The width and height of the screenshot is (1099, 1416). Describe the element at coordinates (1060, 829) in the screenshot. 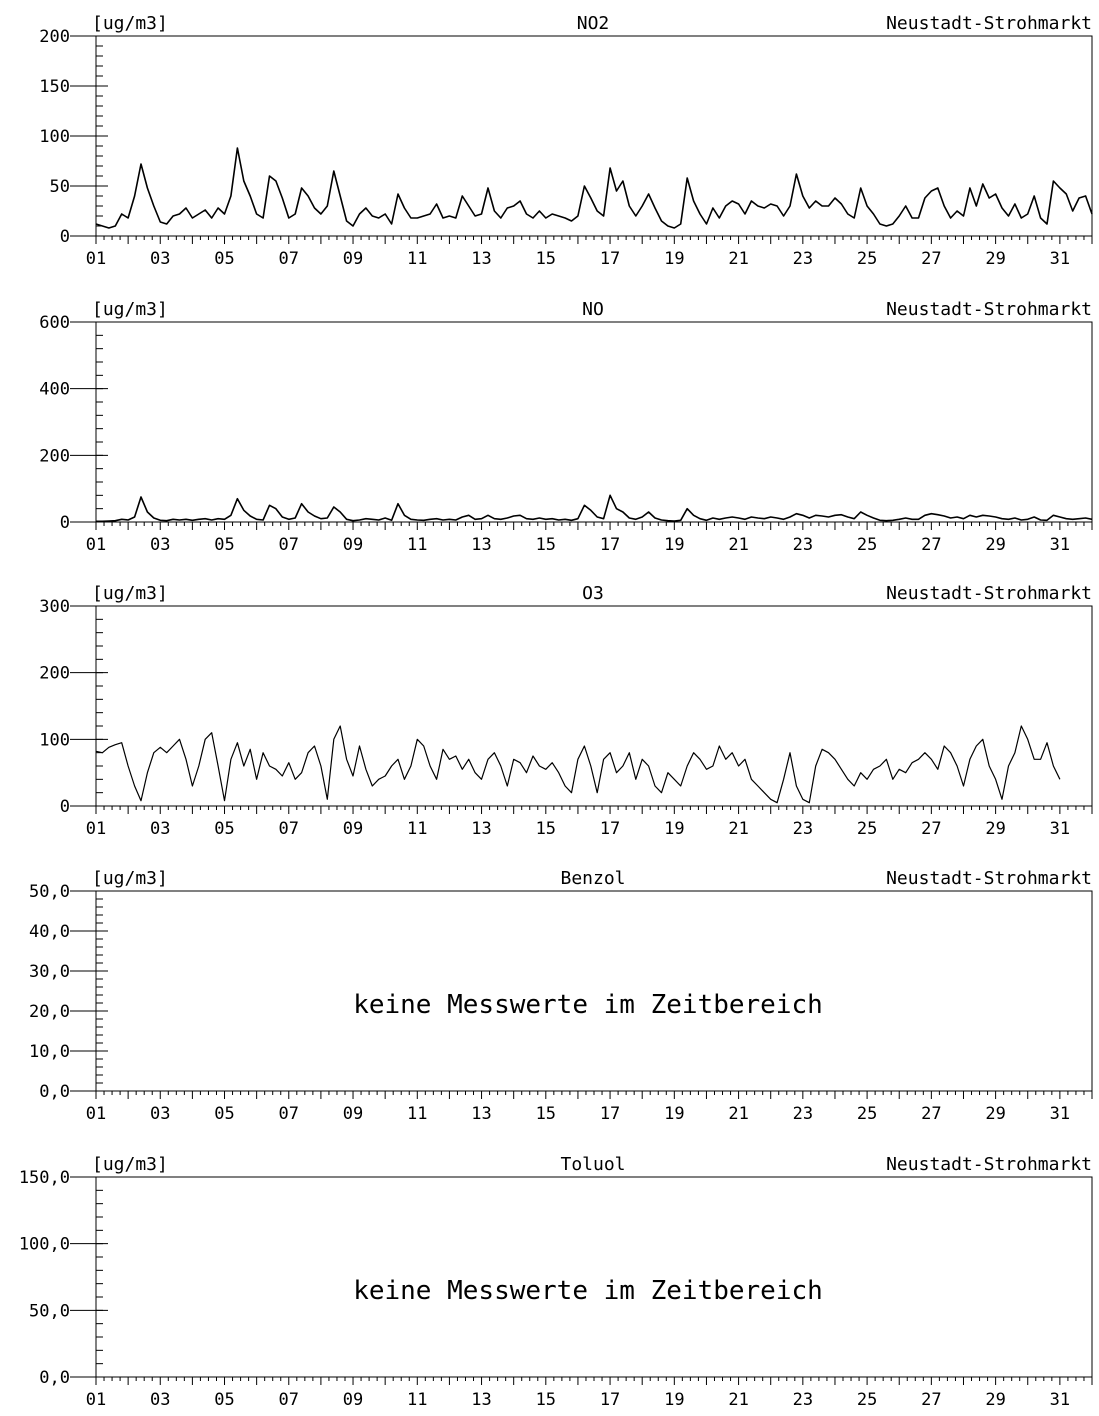

I see `chart-o3-x-tick-label: 31` at that location.